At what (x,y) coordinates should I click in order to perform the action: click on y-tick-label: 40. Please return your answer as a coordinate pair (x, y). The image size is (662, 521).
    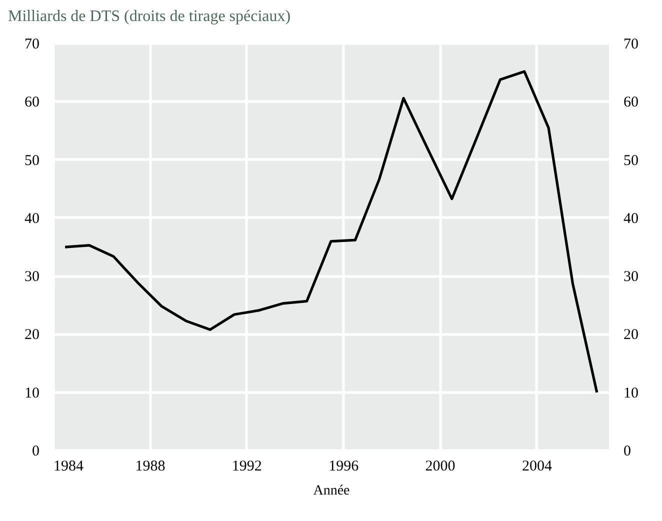
    Looking at the image, I should click on (32, 218).